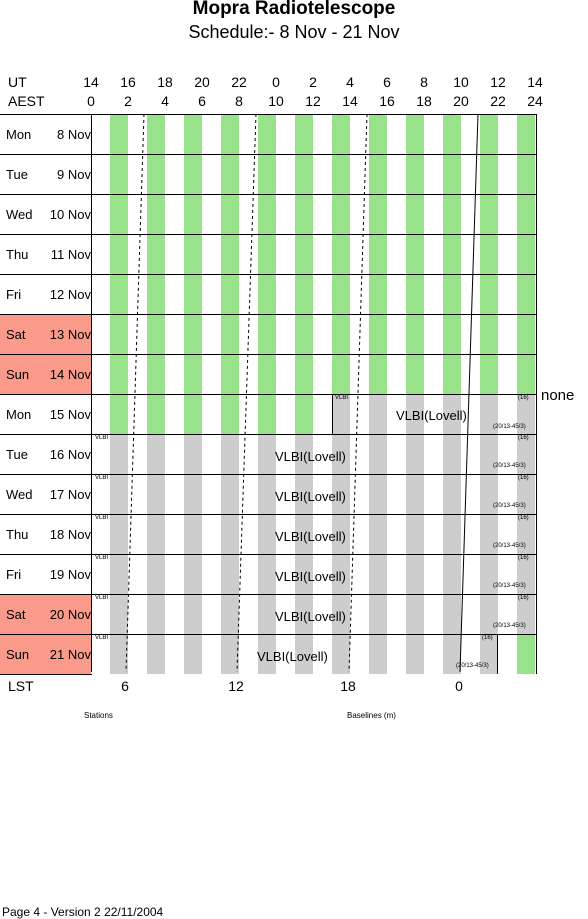  I want to click on day-date: 18 Nov, so click(70, 534).